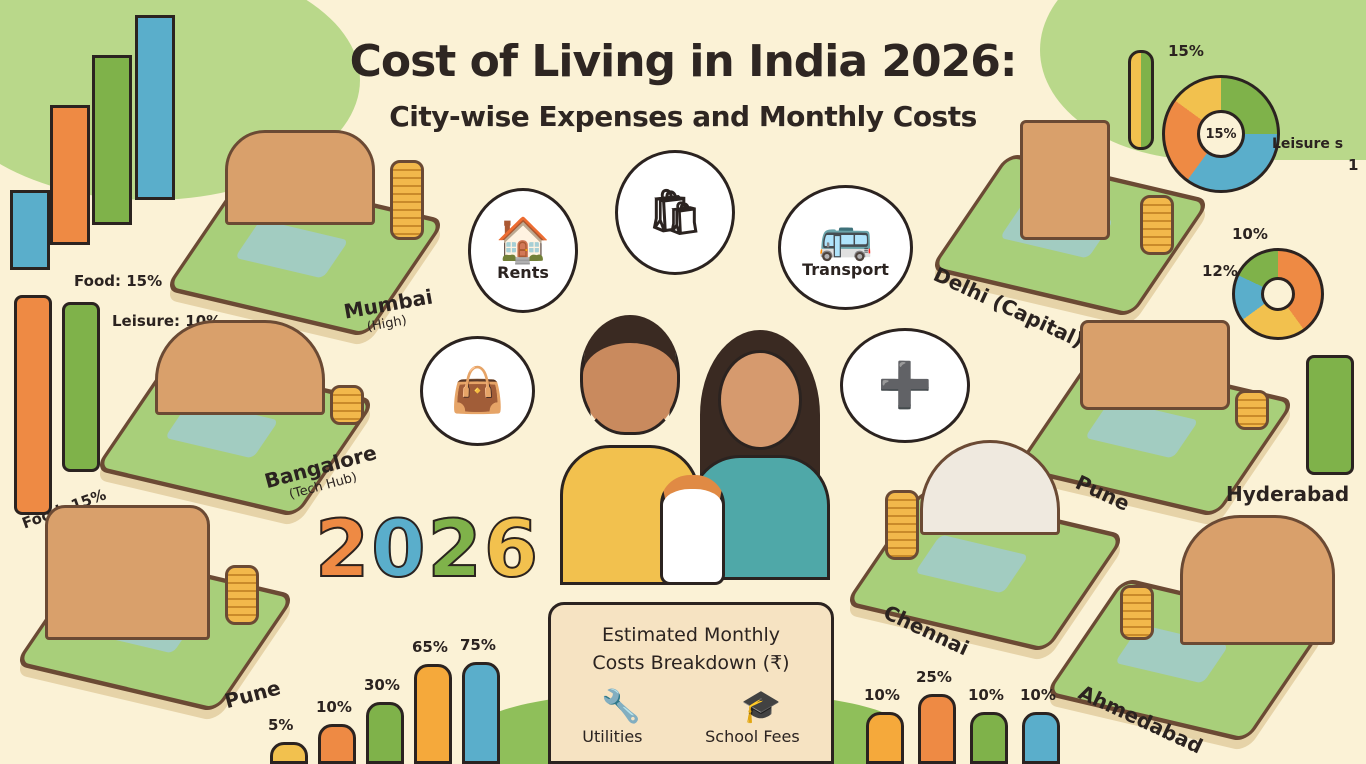  Describe the element at coordinates (523, 272) in the screenshot. I see `bubble-label: Rents` at that location.